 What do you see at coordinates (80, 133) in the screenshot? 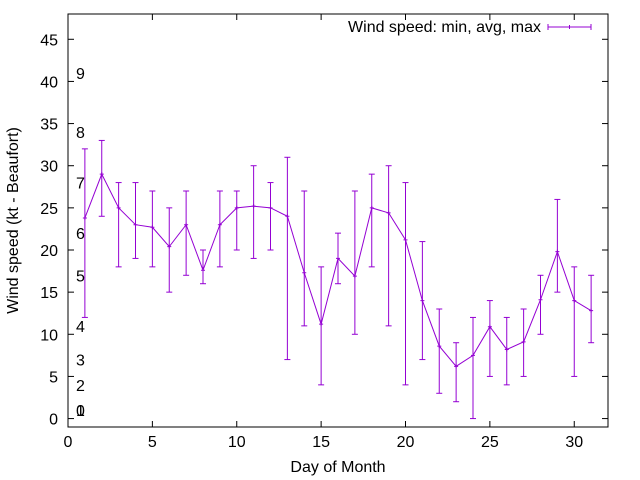
I see `beaufort-label: 8` at bounding box center [80, 133].